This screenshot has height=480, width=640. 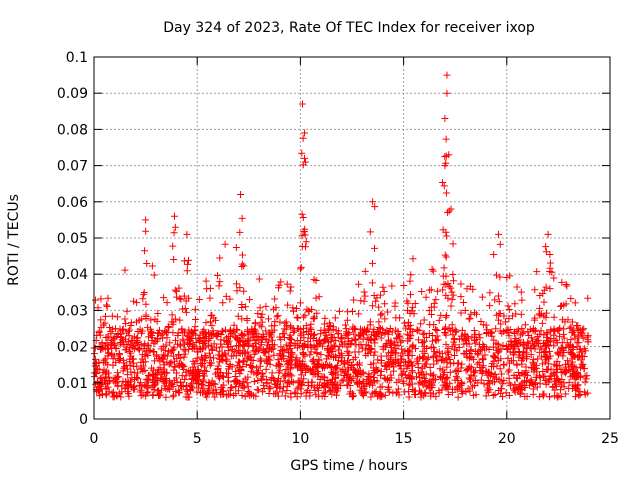 I want to click on x-tick-label: 15, so click(x=404, y=439).